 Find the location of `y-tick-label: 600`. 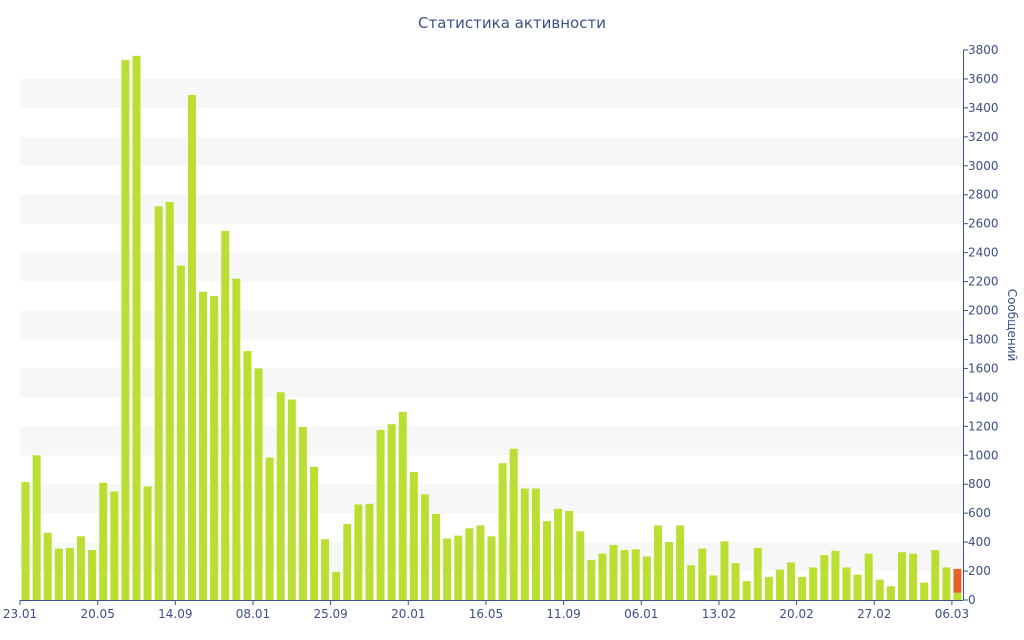

y-tick-label: 600 is located at coordinates (979, 513).